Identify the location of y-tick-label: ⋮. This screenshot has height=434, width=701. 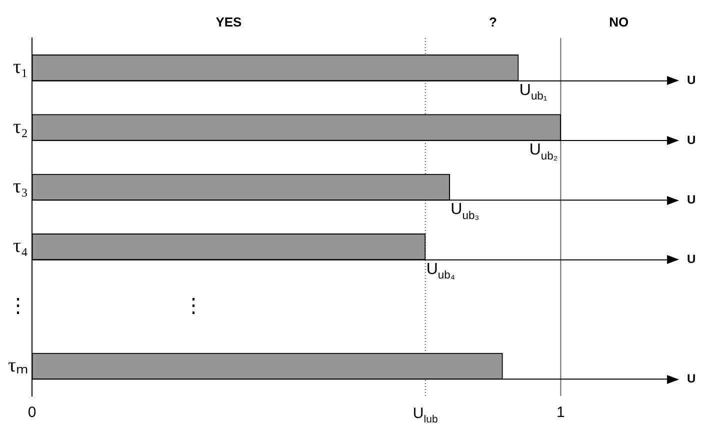
(18, 305).